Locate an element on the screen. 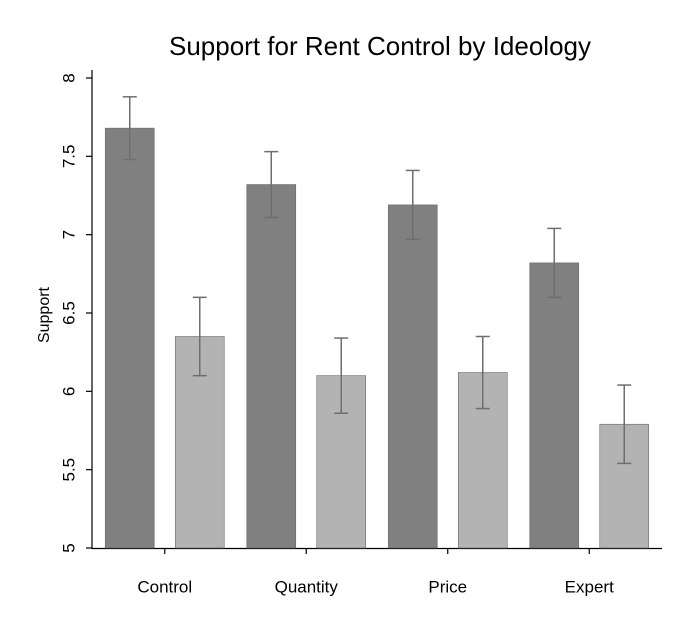  chart-title: Support for Rent Control by Ideology is located at coordinates (380, 46).